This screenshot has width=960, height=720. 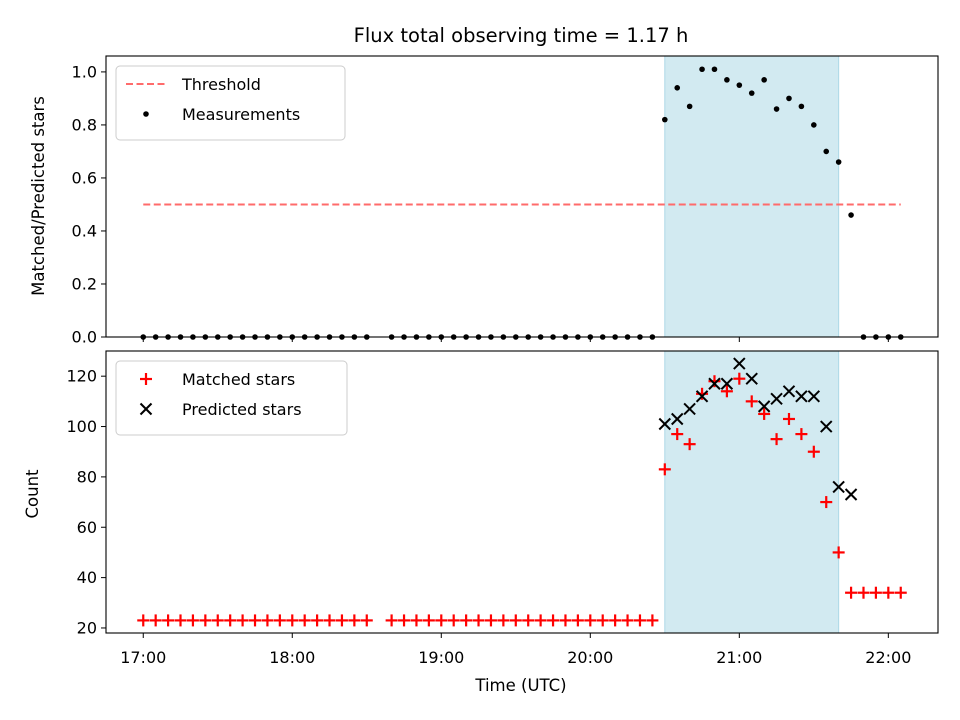 What do you see at coordinates (752, 492) in the screenshot?
I see `bottom-highlight-span` at bounding box center [752, 492].